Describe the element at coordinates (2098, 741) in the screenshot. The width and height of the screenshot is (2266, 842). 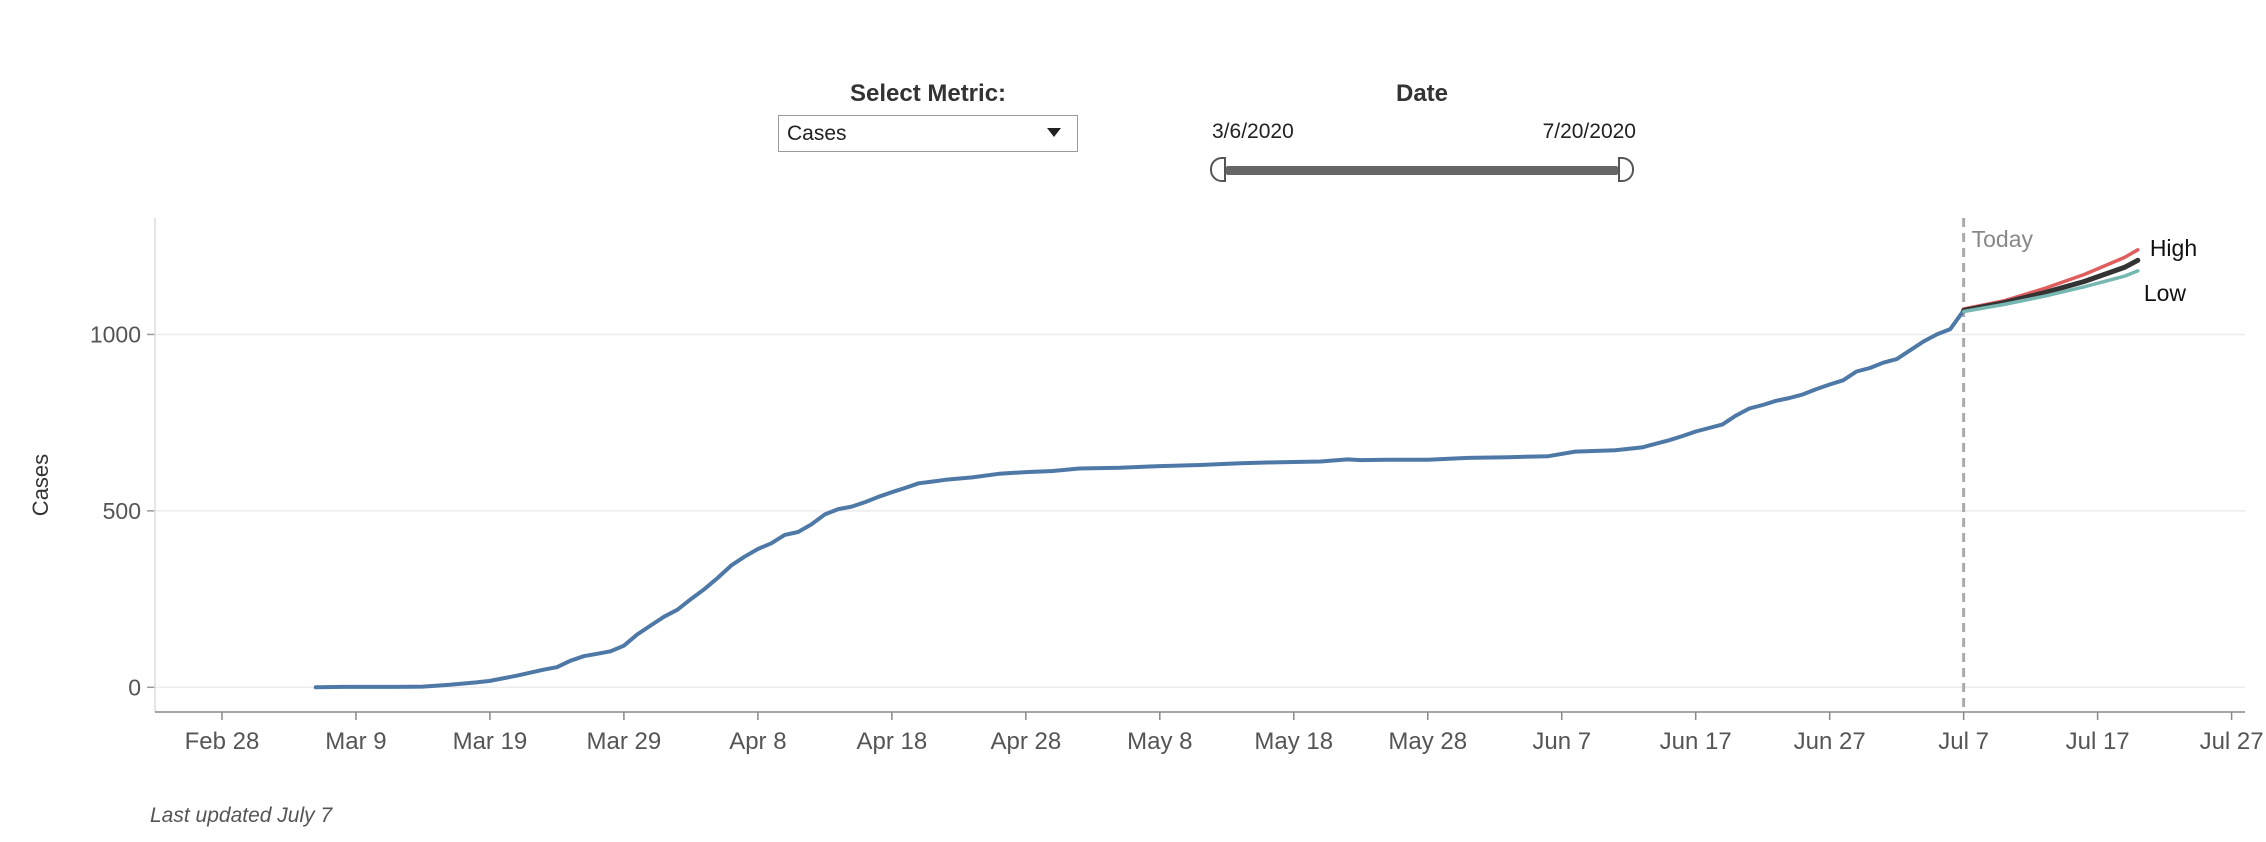
I see `x-tick-label: Jul 17` at that location.